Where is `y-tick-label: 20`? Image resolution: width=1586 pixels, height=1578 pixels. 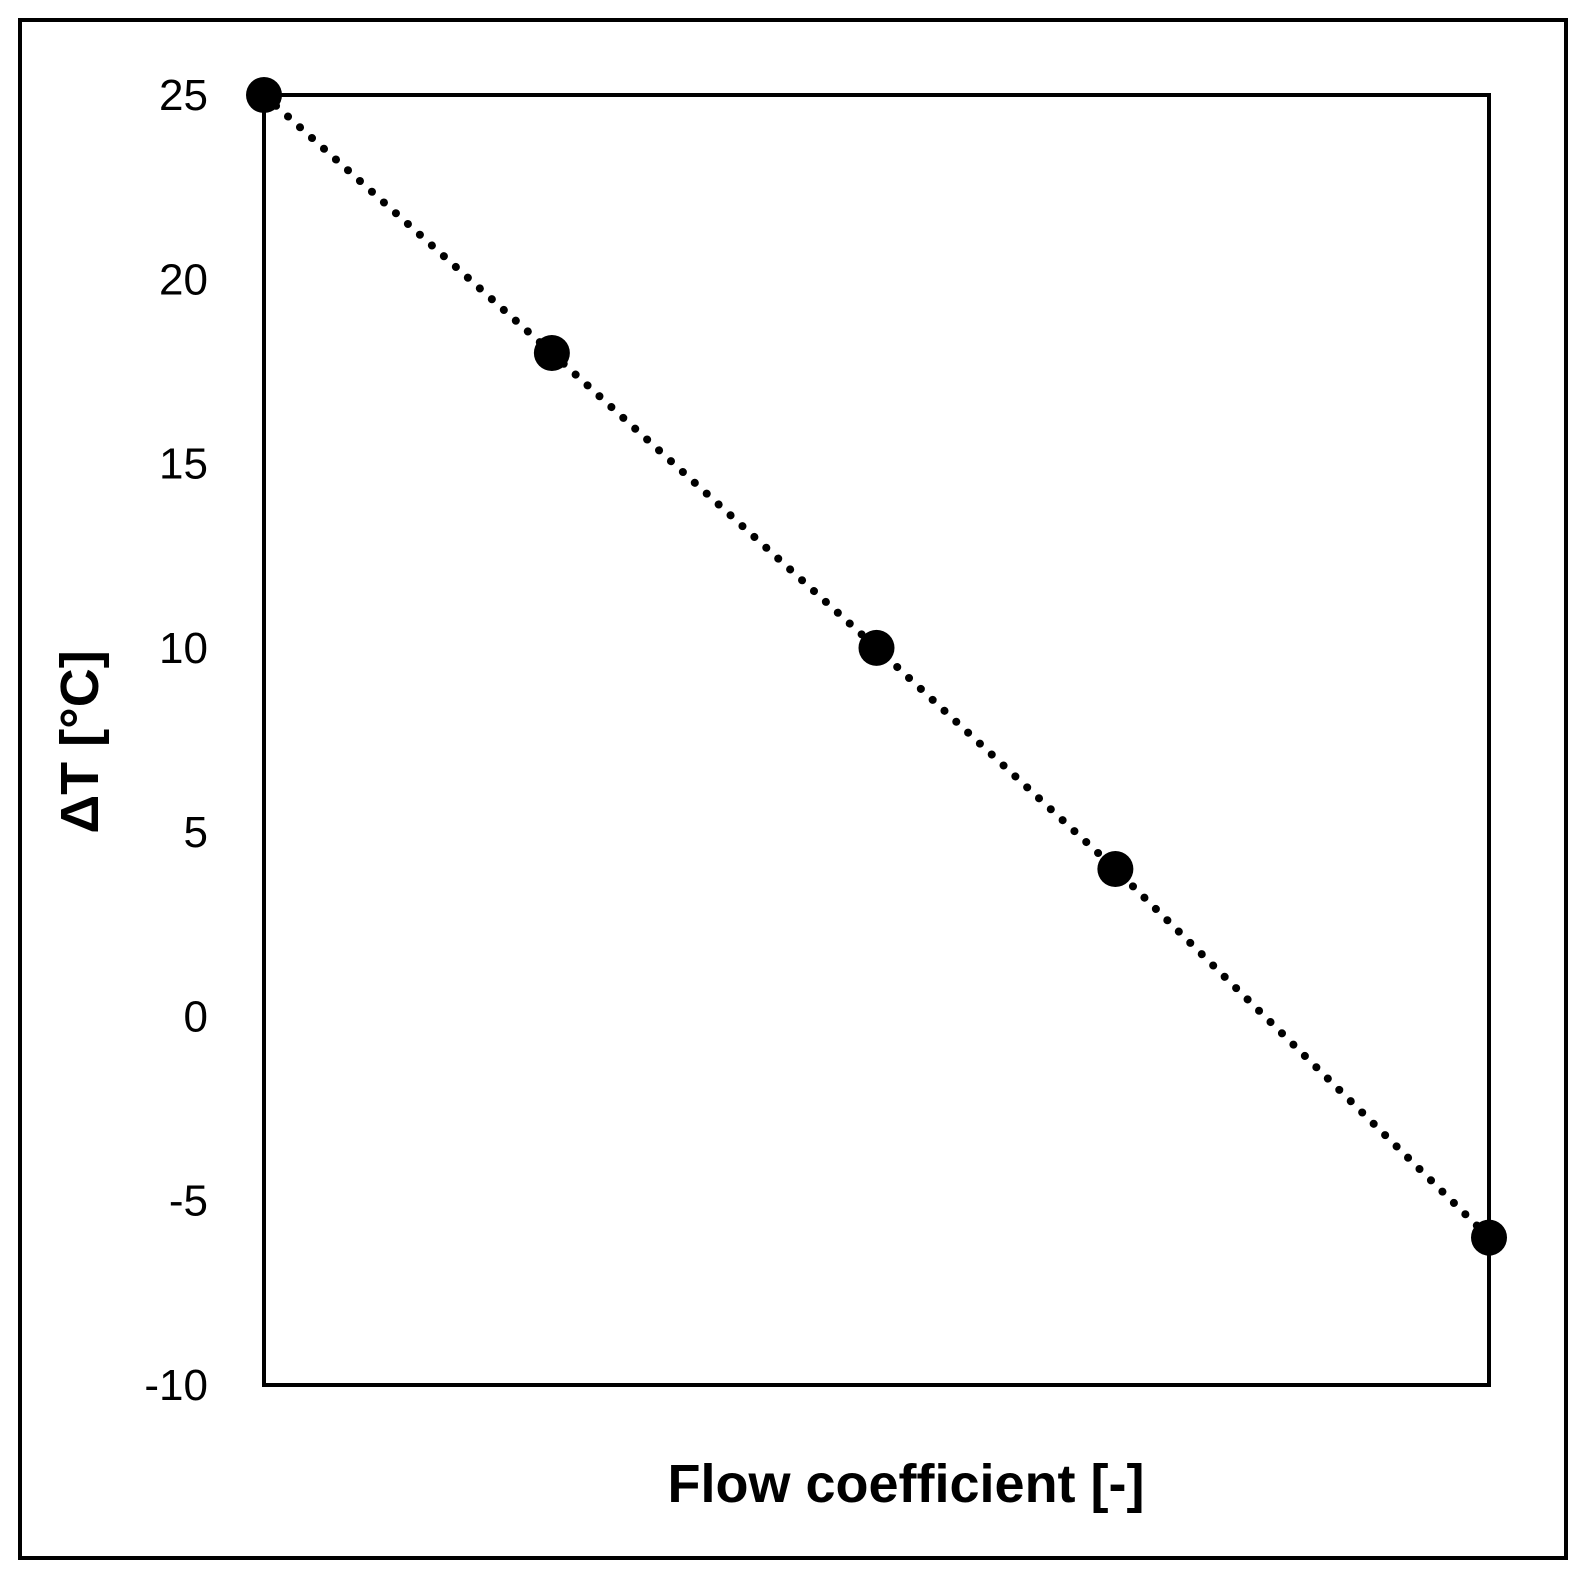 y-tick-label: 20 is located at coordinates (183, 279).